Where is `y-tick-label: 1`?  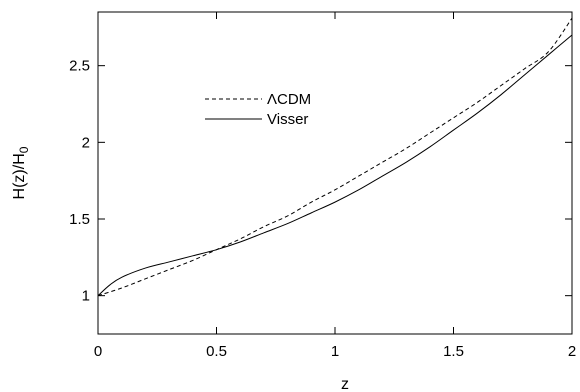 y-tick-label: 1 is located at coordinates (86, 296).